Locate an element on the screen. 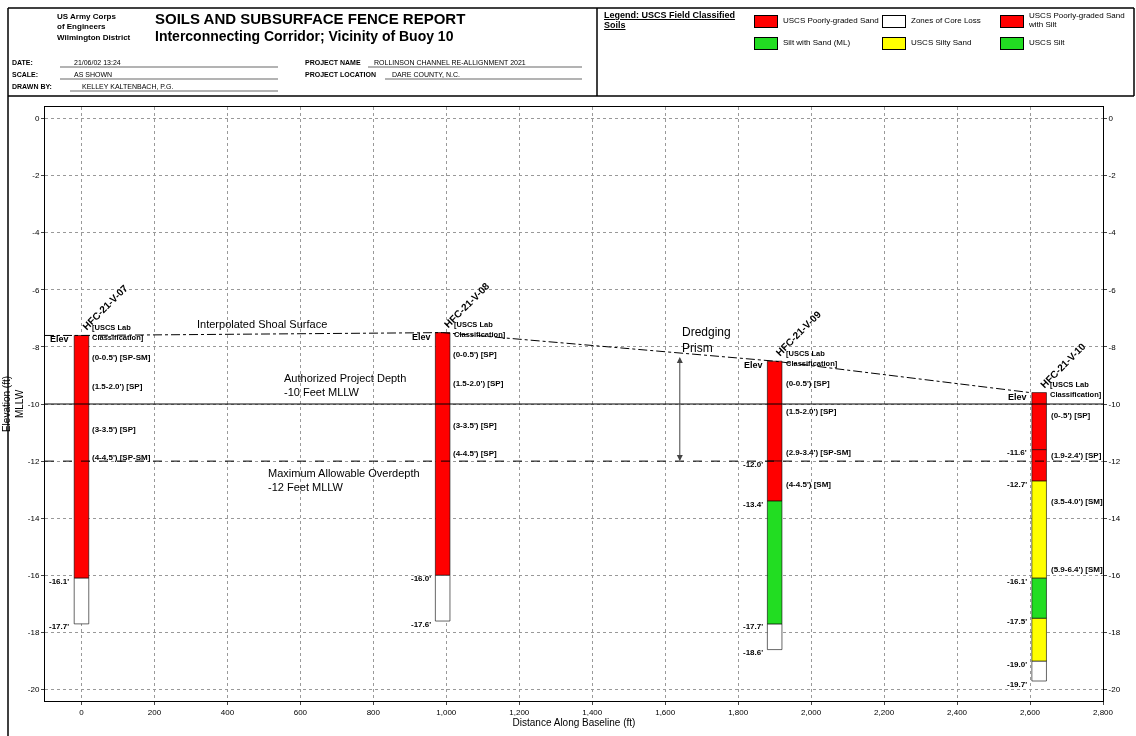 Image resolution: width=1136 pixels, height=736 pixels. y-tick-label: -8 is located at coordinates (36, 347).